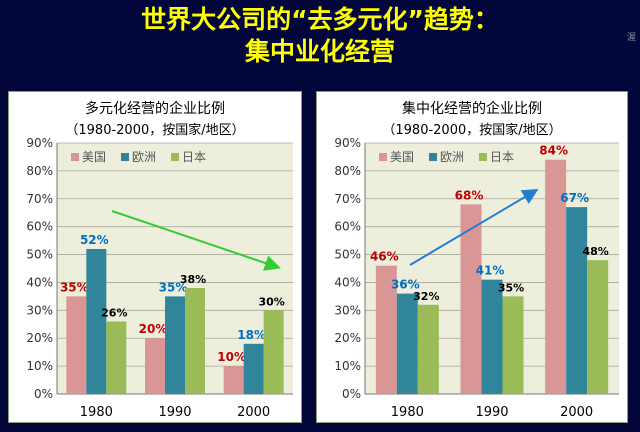 The width and height of the screenshot is (640, 432). Describe the element at coordinates (94, 157) in the screenshot. I see `chart1-legend-label: 美国` at that location.